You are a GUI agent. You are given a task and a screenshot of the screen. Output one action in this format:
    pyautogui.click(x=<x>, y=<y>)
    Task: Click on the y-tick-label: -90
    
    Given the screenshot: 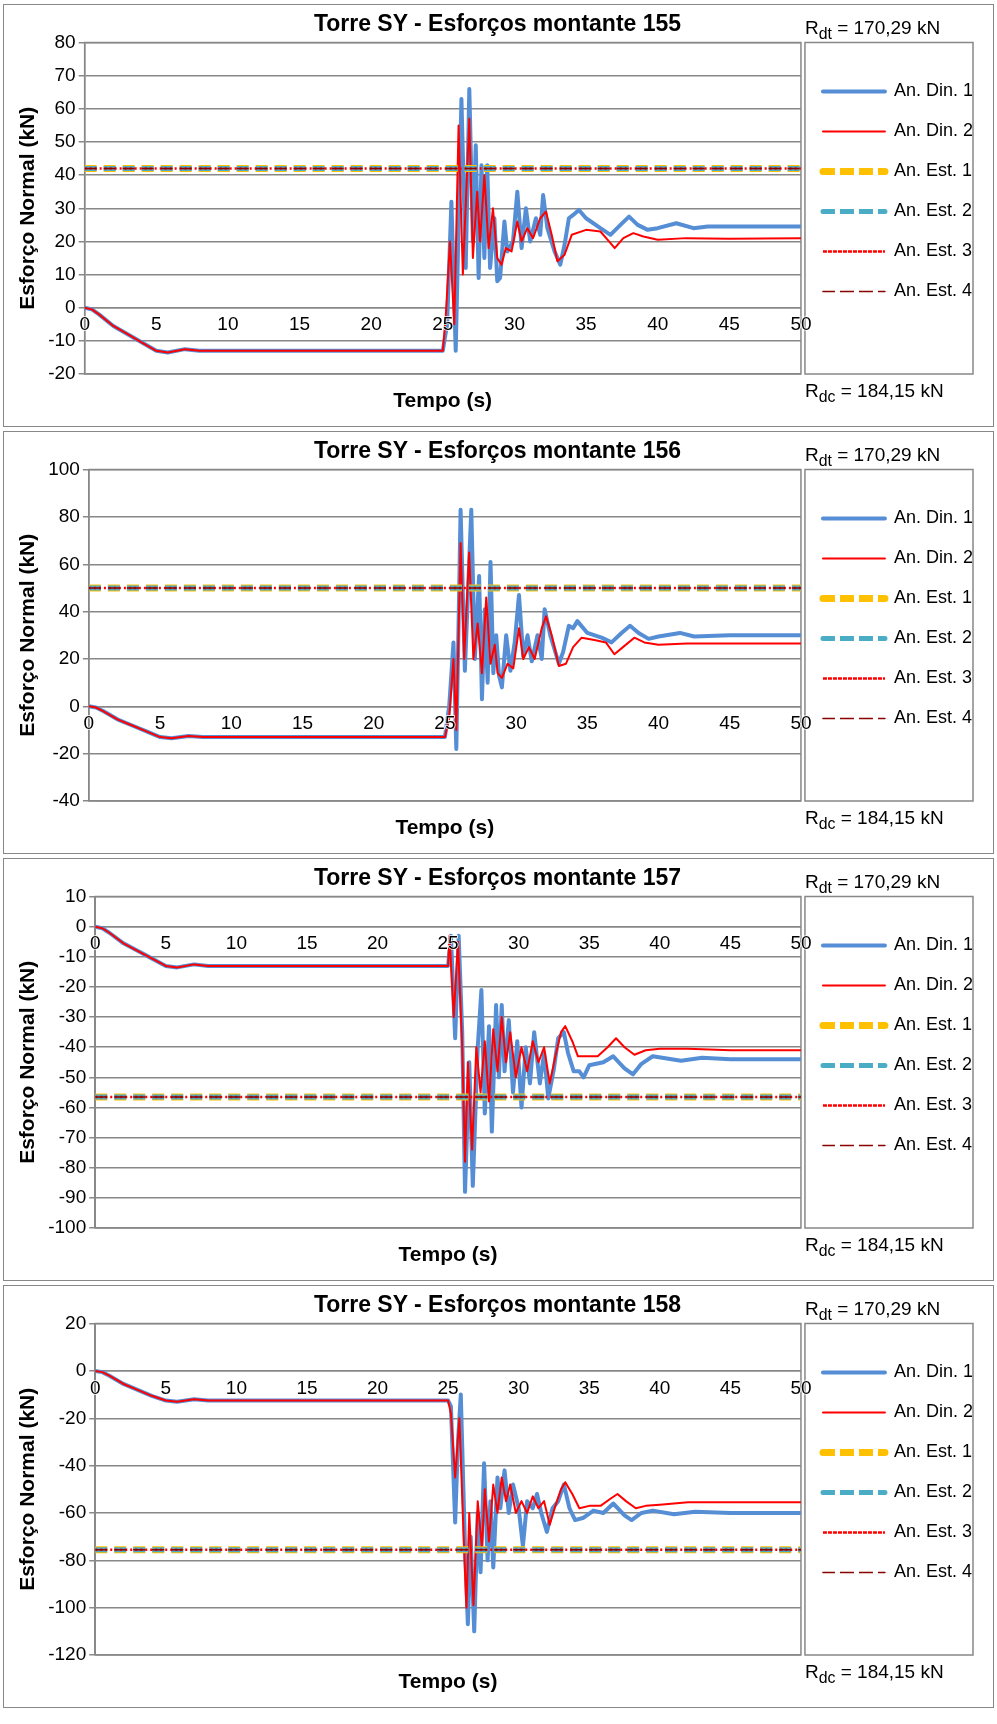 What is the action you would take?
    pyautogui.click(x=72, y=1197)
    